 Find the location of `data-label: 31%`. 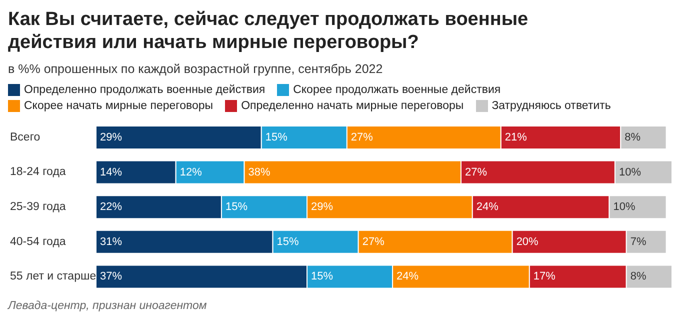

data-label: 31% is located at coordinates (111, 242).